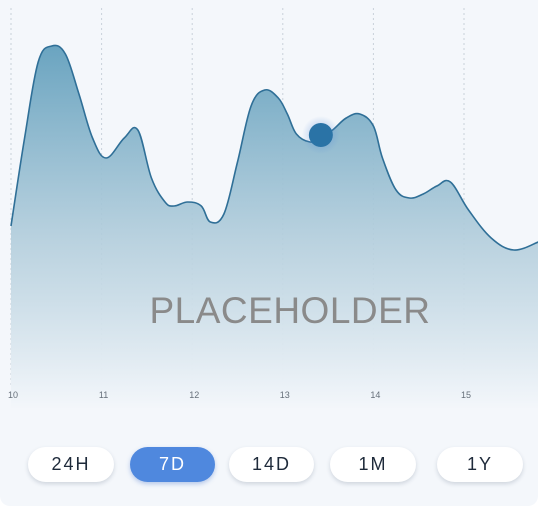  Describe the element at coordinates (375, 395) in the screenshot. I see `x-tick-label: 14` at that location.